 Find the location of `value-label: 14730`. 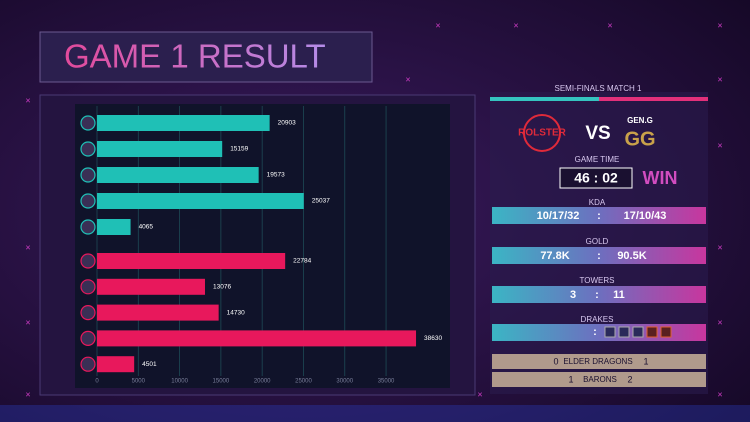

value-label: 14730 is located at coordinates (236, 312).